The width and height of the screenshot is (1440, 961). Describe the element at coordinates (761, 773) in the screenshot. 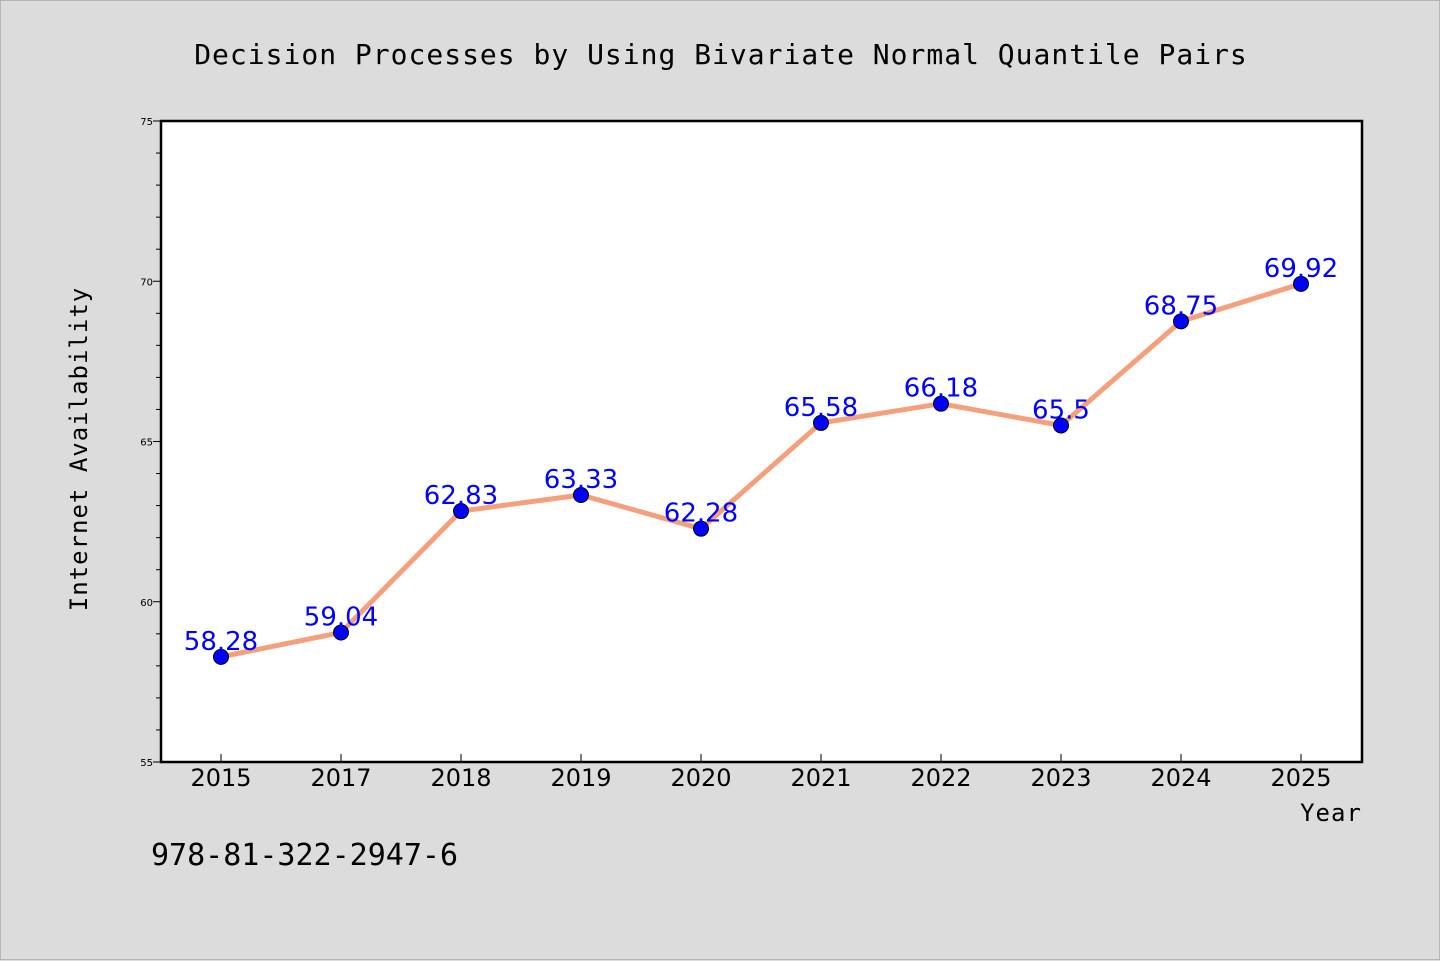

I see `x-axis-ticks: 2015 2017 2018 2019 2020 2021 2022 2023 2024 2025` at that location.